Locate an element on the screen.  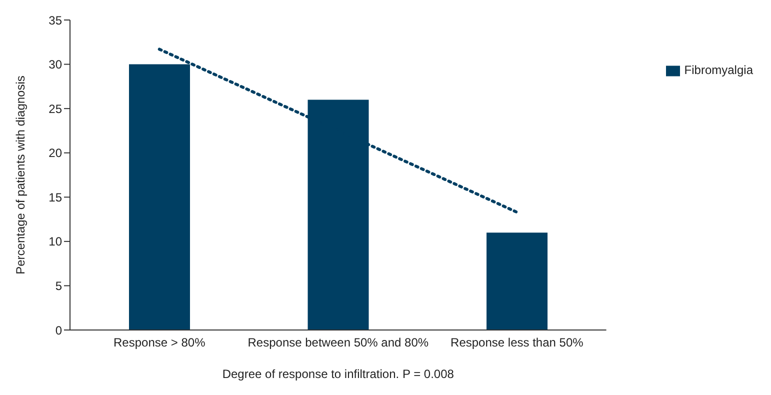
y-tick-label: 20 is located at coordinates (55, 153).